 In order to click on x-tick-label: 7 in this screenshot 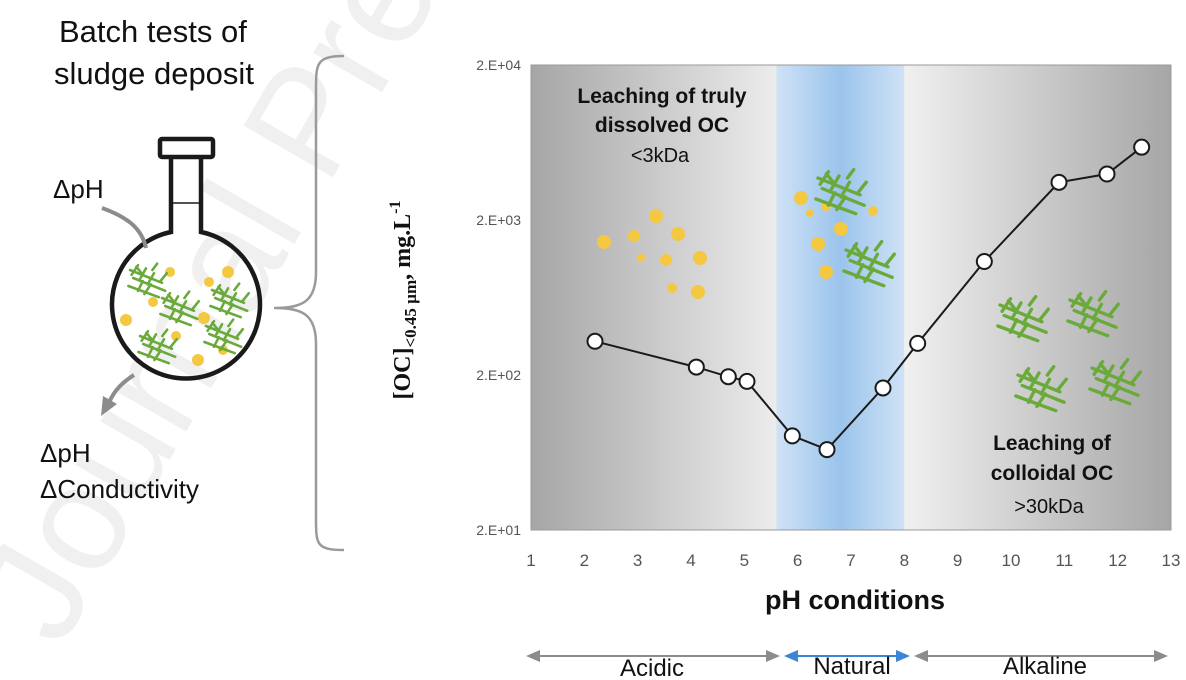, I will do `click(850, 560)`.